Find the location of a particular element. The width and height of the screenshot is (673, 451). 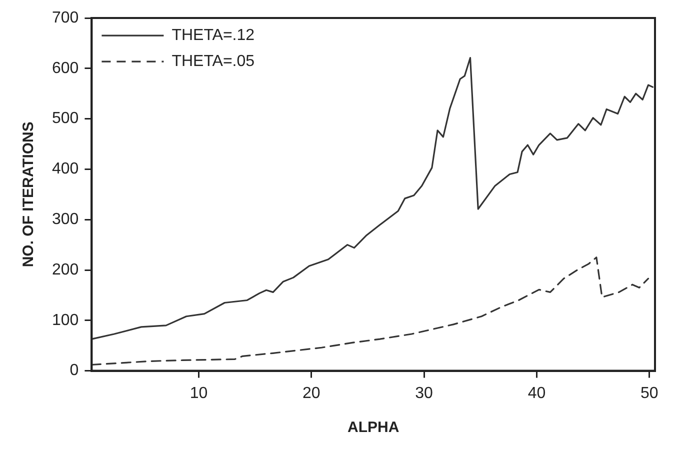

x-tick-label: 40 is located at coordinates (537, 393).